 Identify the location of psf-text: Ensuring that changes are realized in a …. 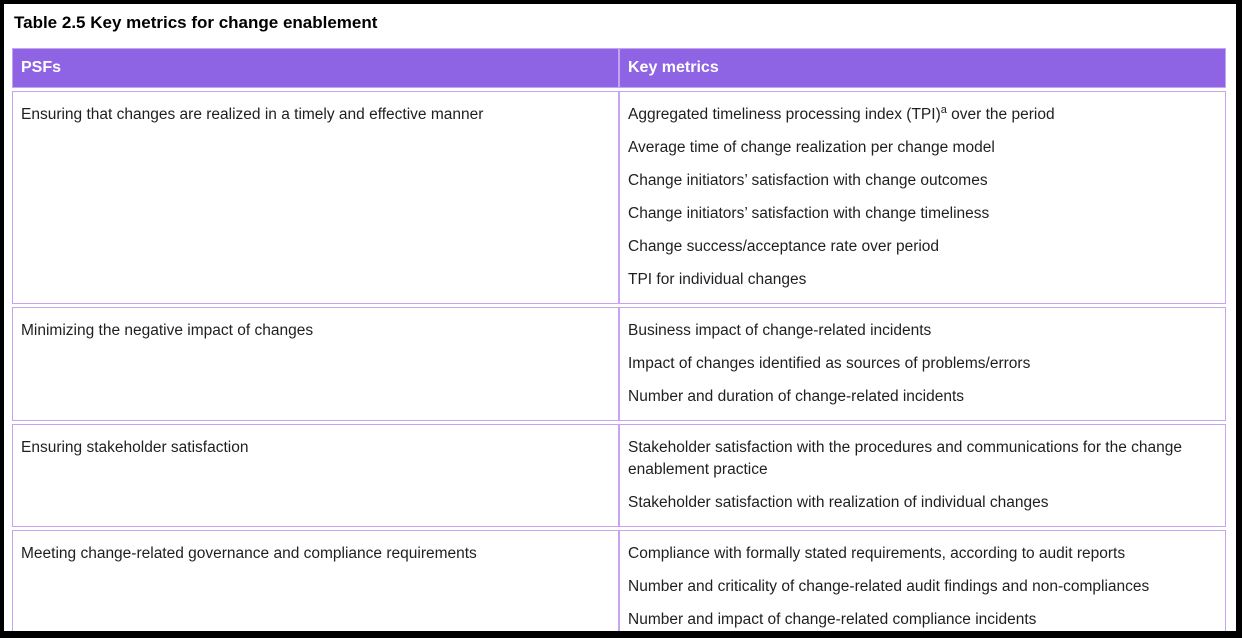
(252, 114).